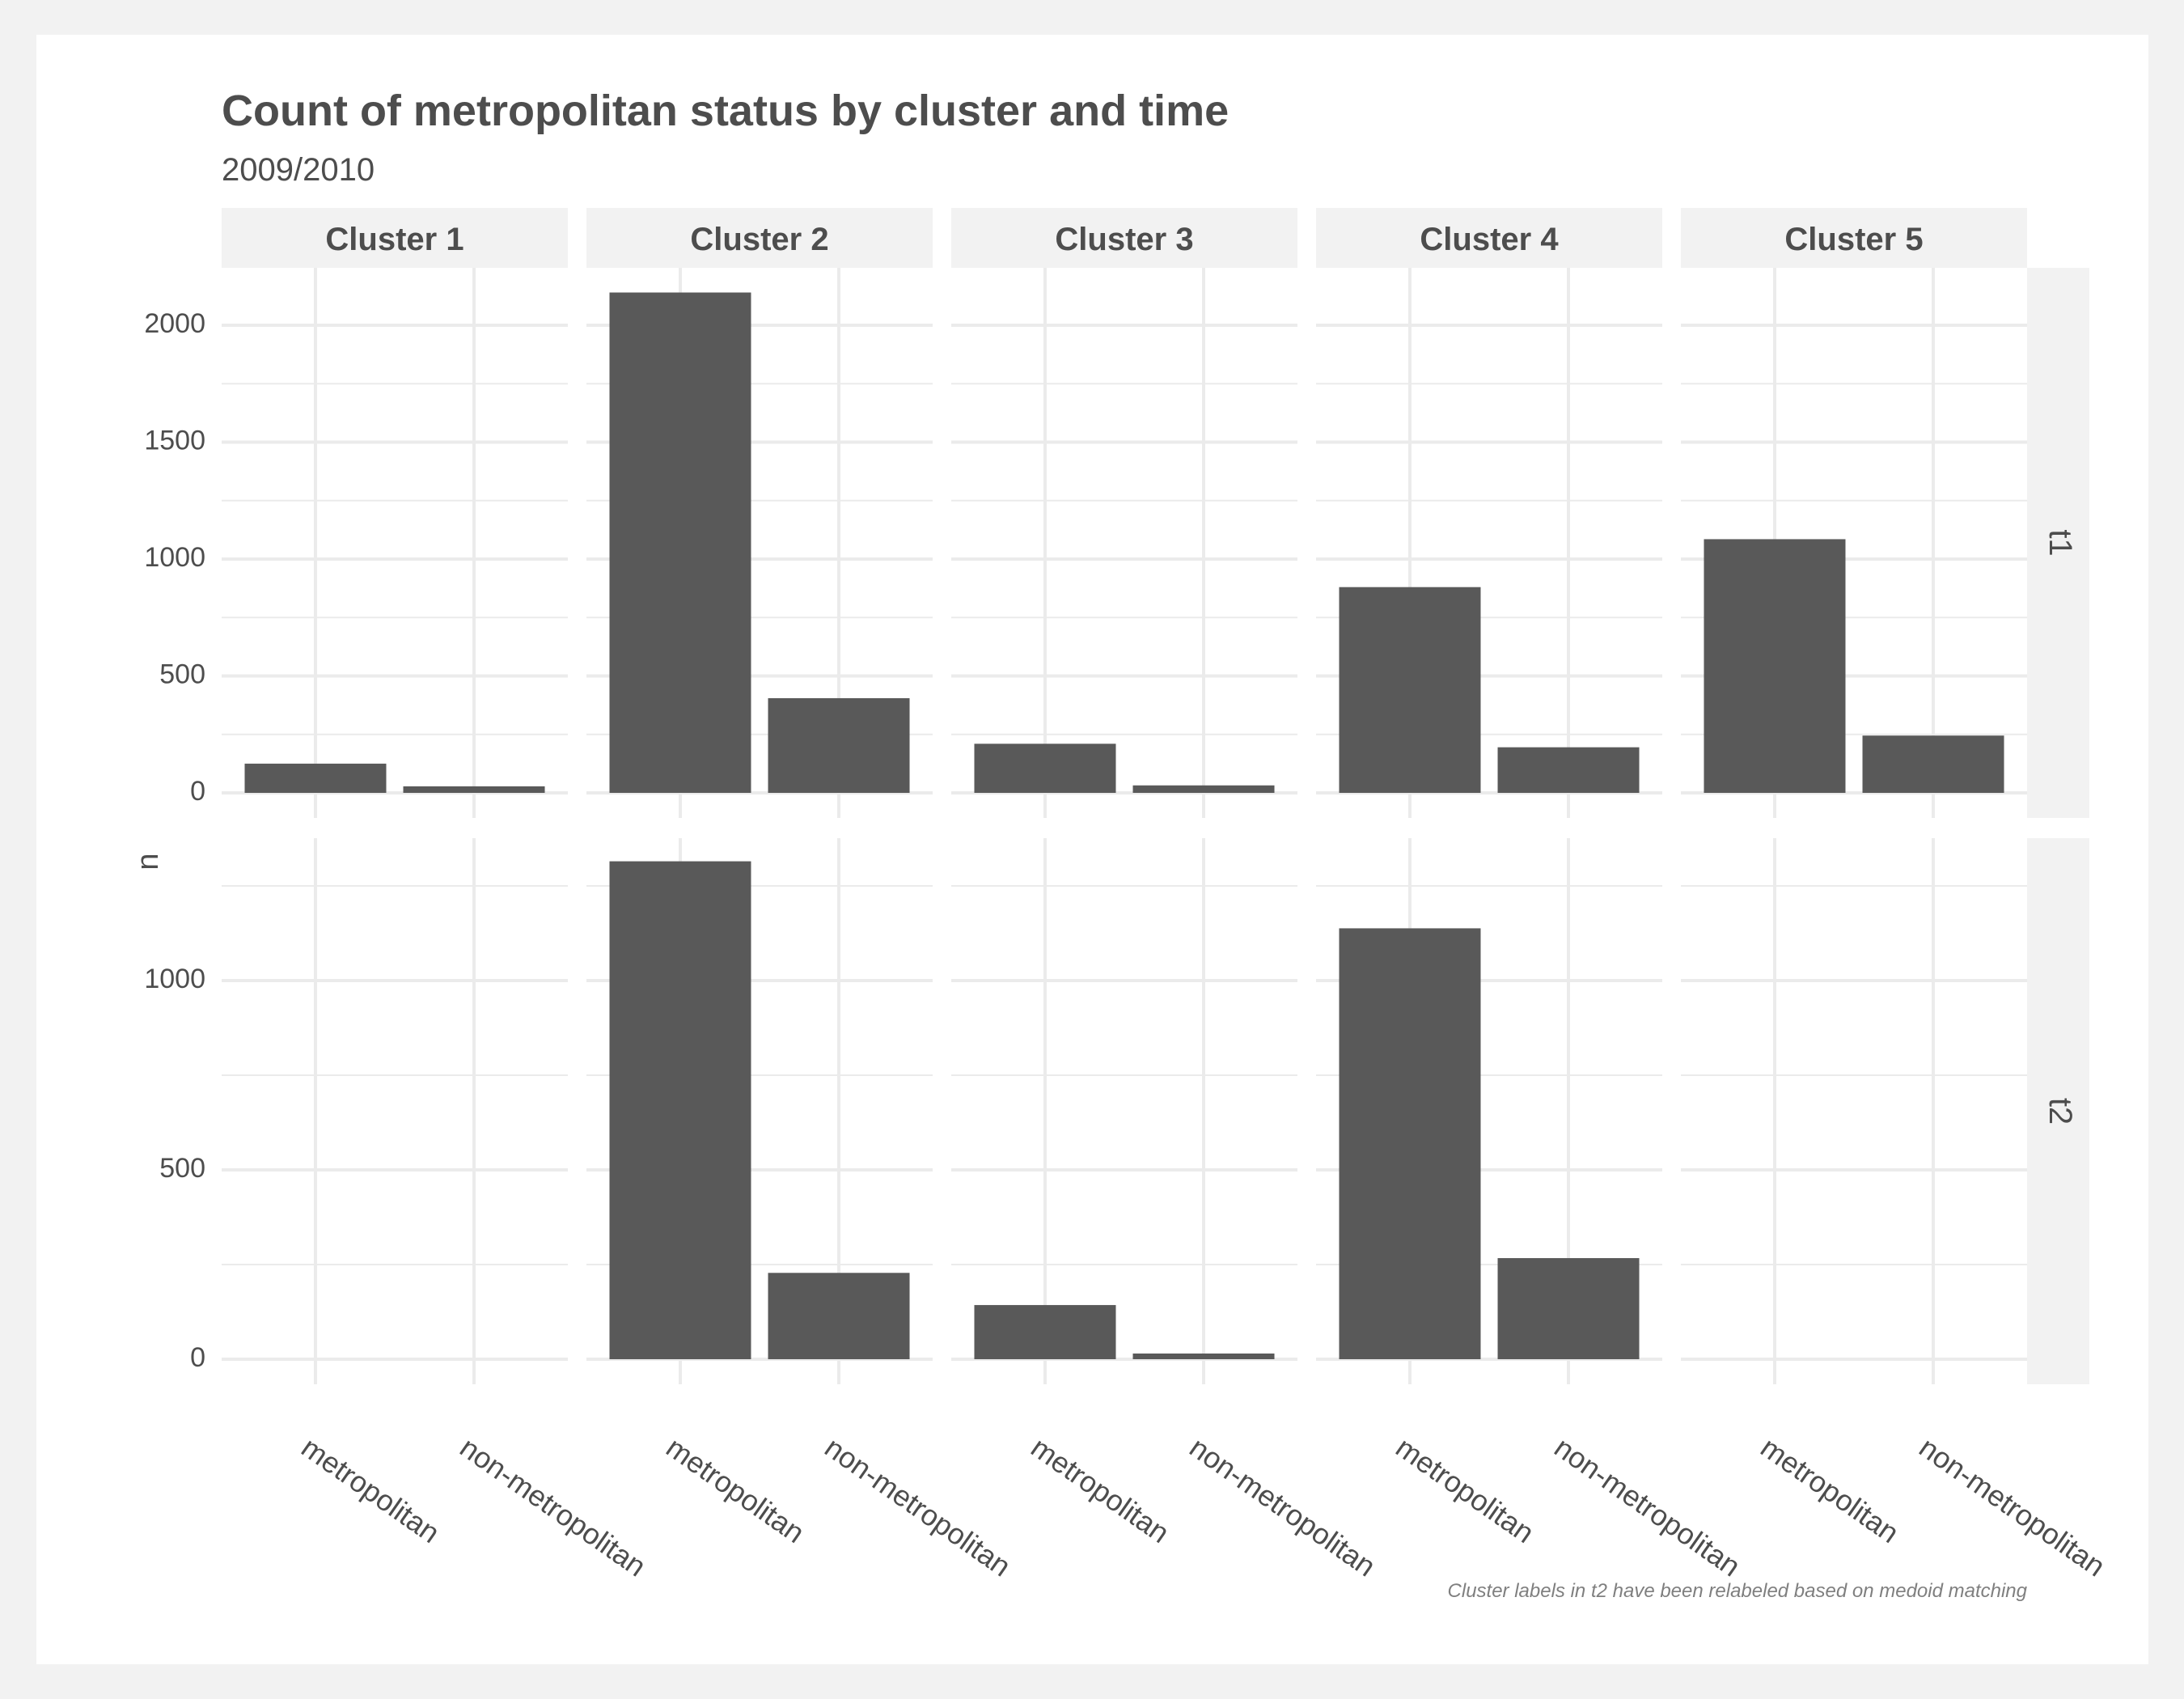  I want to click on bar-t1-cluster-2-non-metropolitan, so click(839, 745).